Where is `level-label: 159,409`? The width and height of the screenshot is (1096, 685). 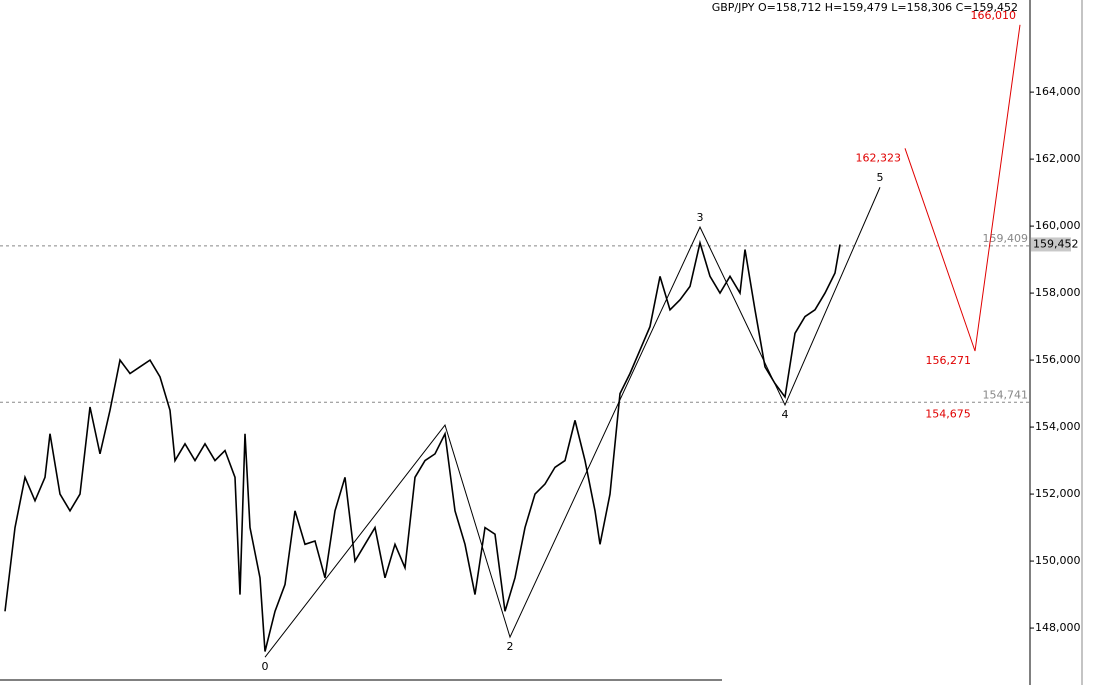
level-label: 159,409 is located at coordinates (1006, 238).